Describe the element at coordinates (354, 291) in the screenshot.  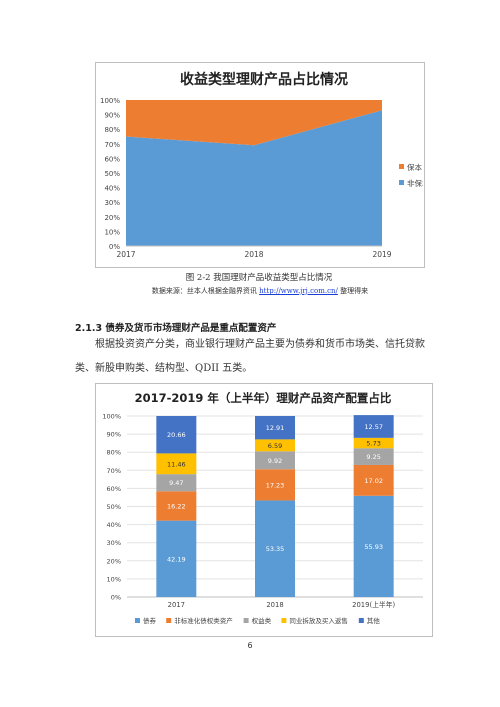
I see `source-suffix: 整理得来` at that location.